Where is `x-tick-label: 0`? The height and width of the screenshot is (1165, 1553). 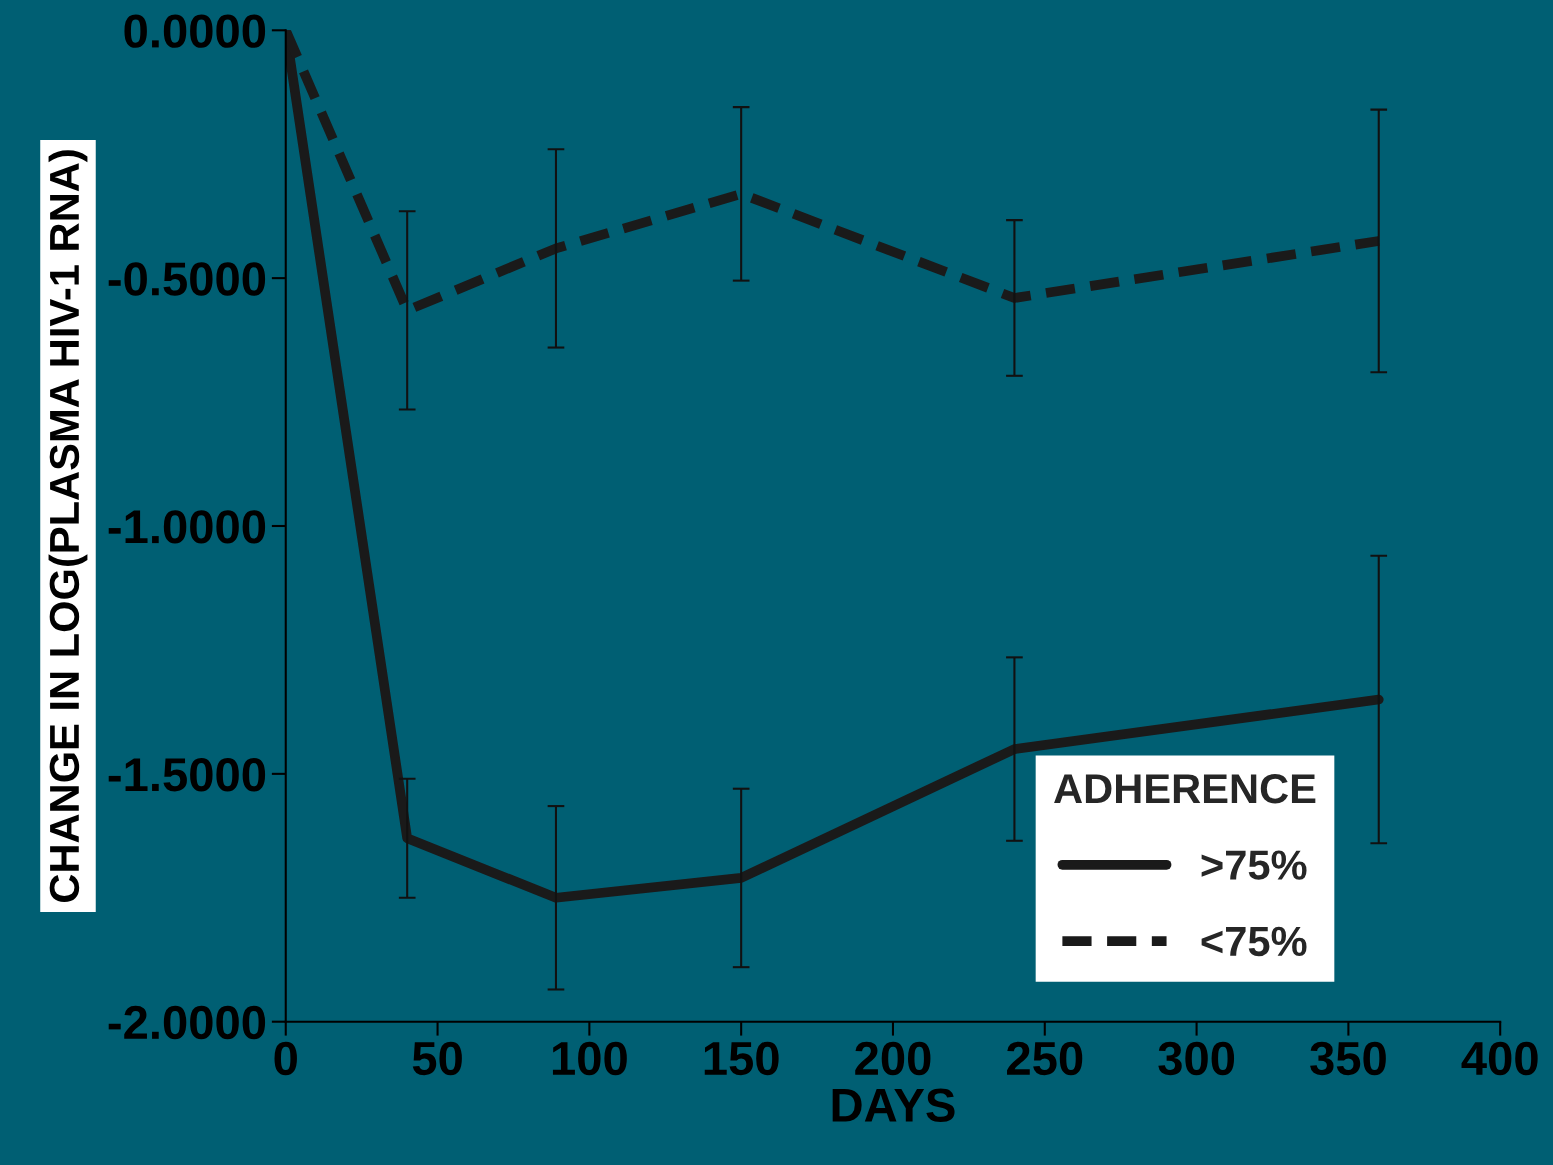 x-tick-label: 0 is located at coordinates (285, 1058).